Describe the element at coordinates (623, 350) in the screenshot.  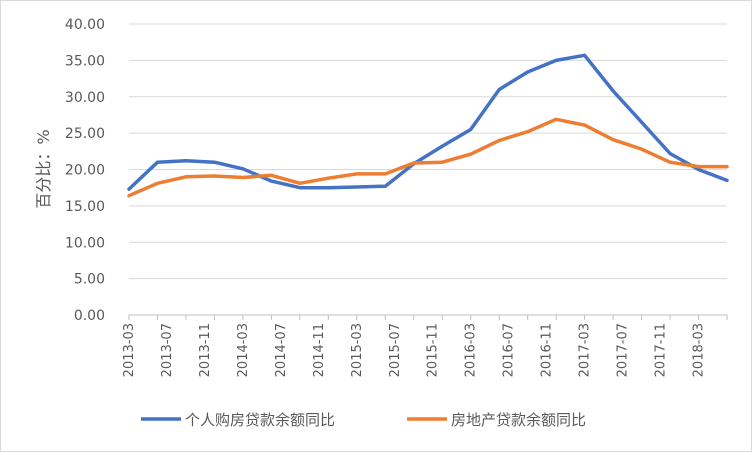
I see `x-tick-label: 2017-07` at that location.